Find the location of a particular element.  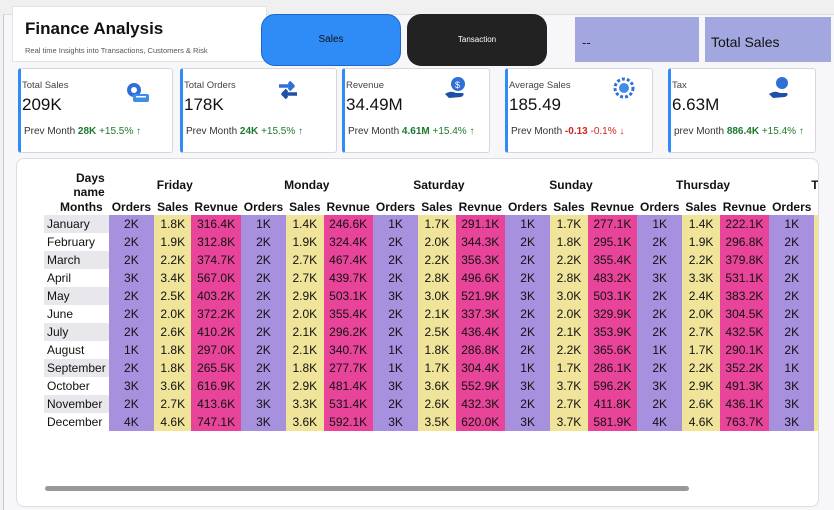

kpi-label: Total Sales is located at coordinates (45, 85).